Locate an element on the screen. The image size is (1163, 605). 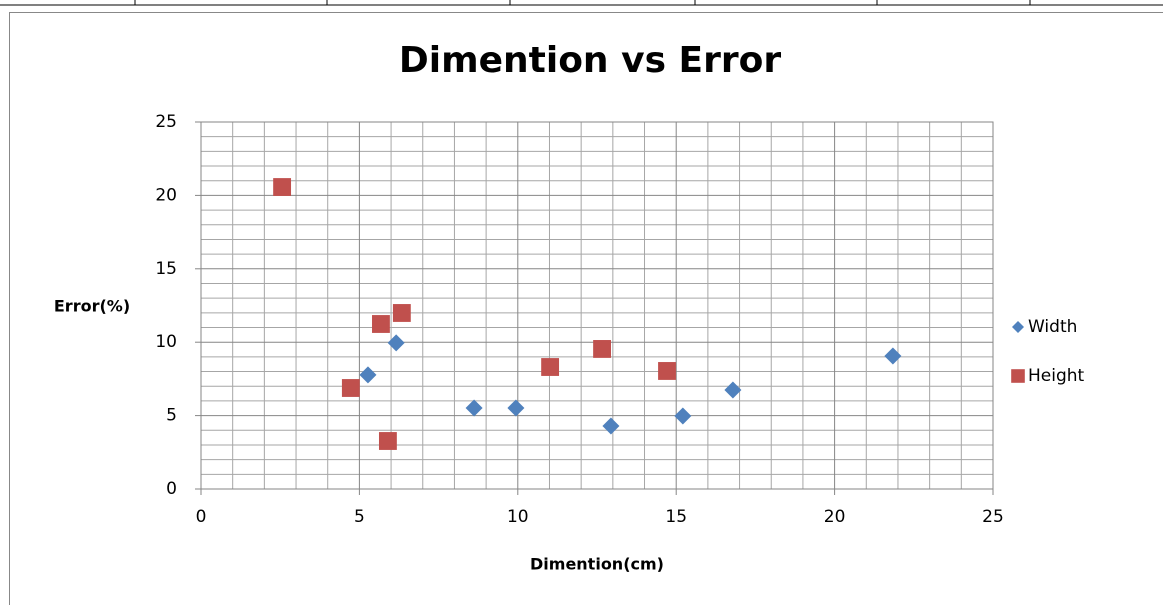
x-tick-label: 25 is located at coordinates (993, 517).